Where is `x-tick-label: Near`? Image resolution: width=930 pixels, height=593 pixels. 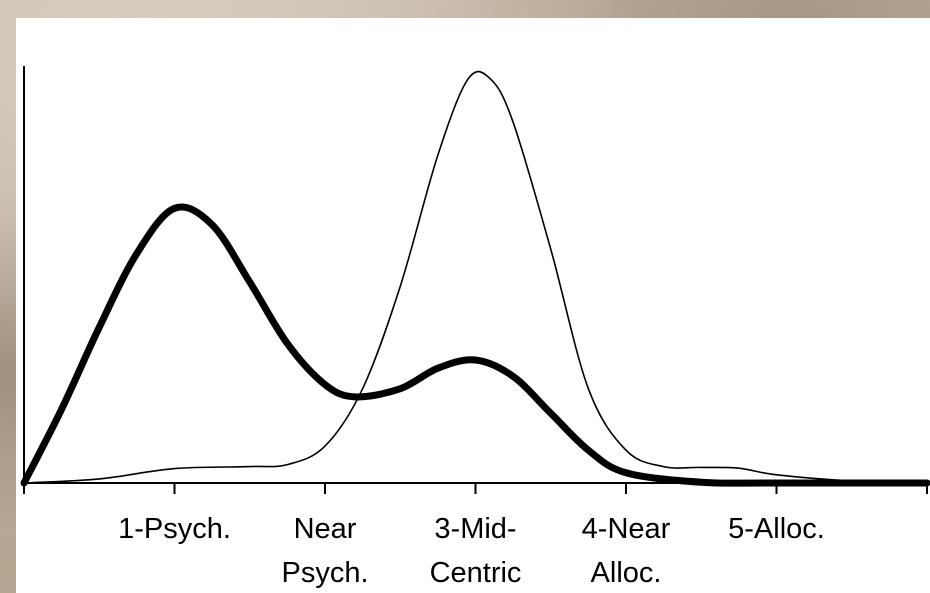
x-tick-label: Near is located at coordinates (325, 529).